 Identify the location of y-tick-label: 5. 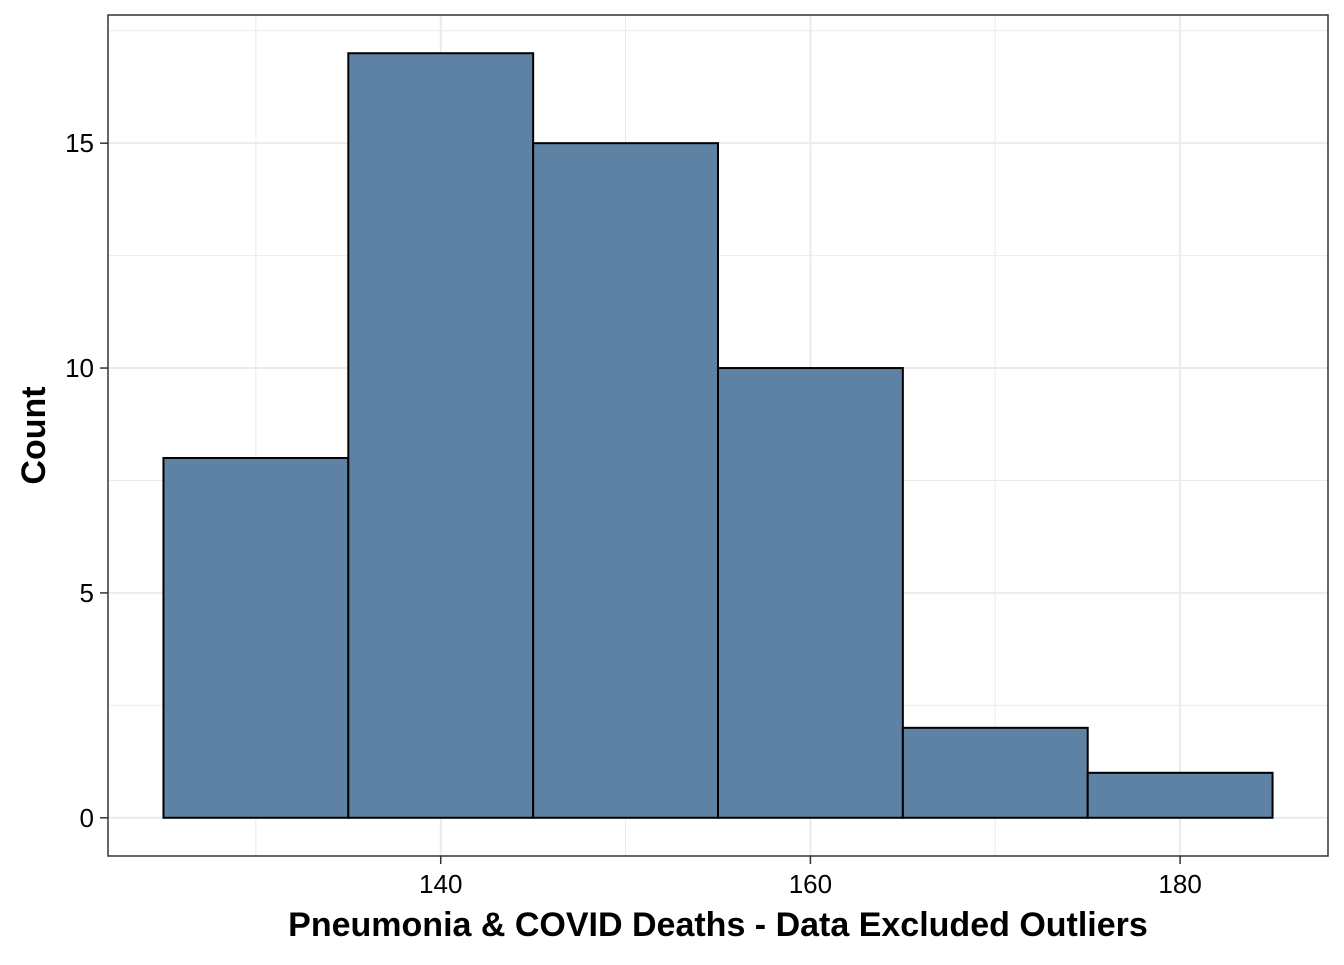
(87, 593).